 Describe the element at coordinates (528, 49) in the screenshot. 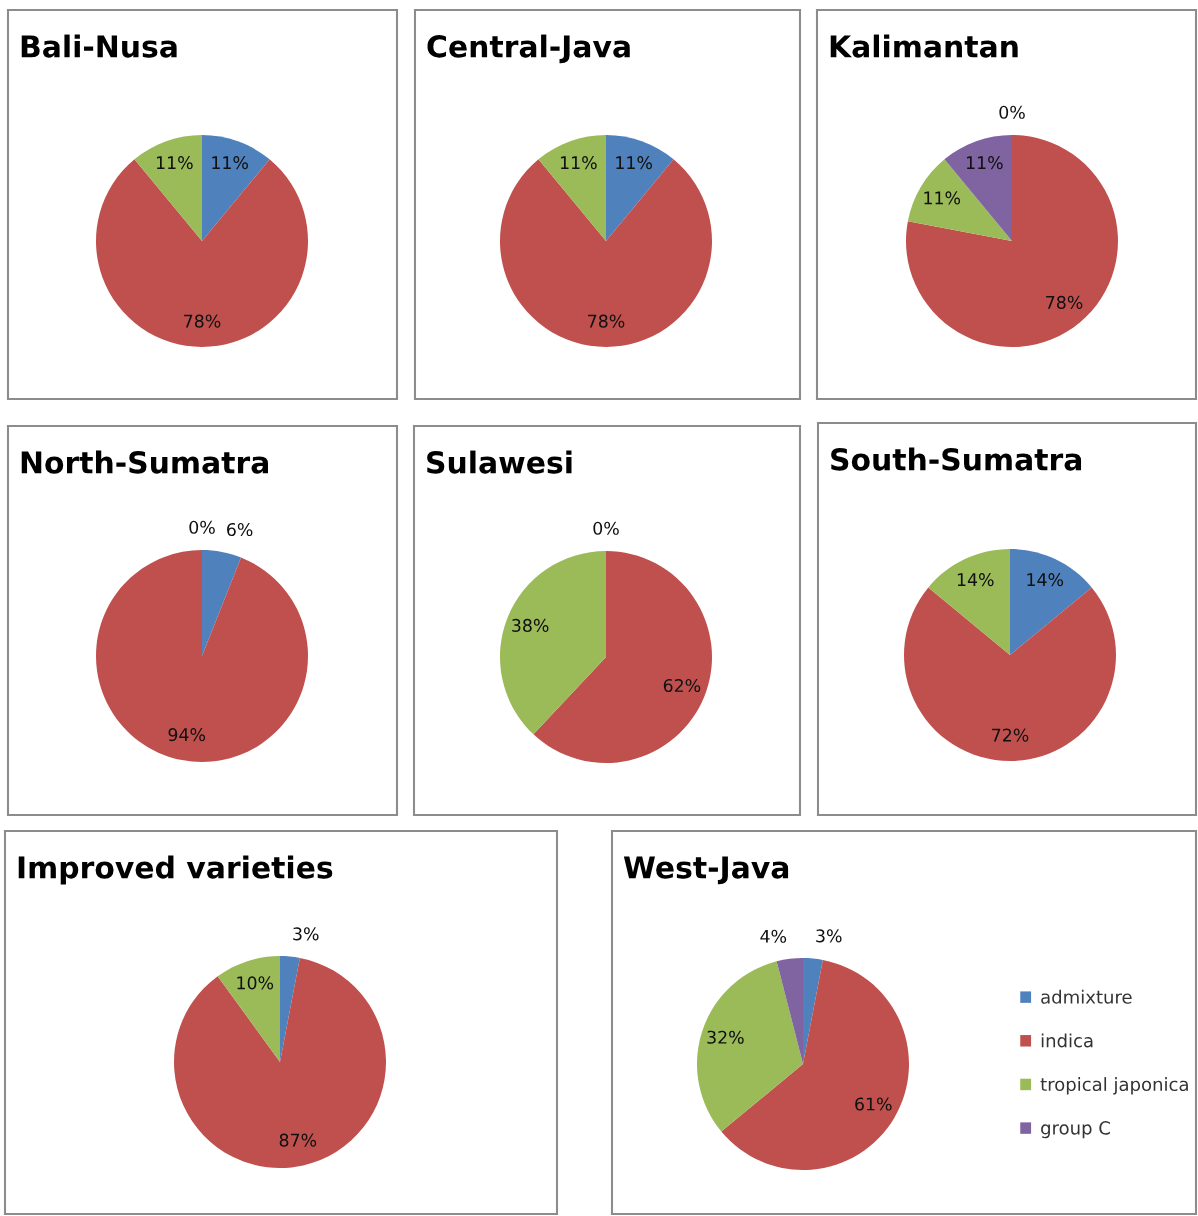

I see `chart-title: Central-Java` at that location.